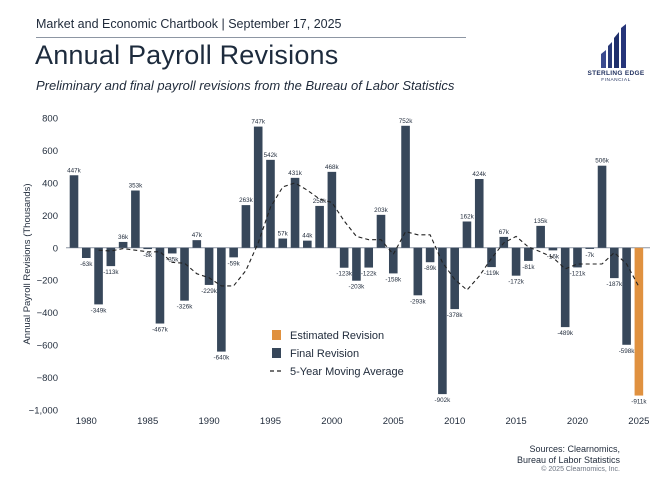 Image resolution: width=672 pixels, height=480 pixels. I want to click on x-tick-label: 1985, so click(147, 421).